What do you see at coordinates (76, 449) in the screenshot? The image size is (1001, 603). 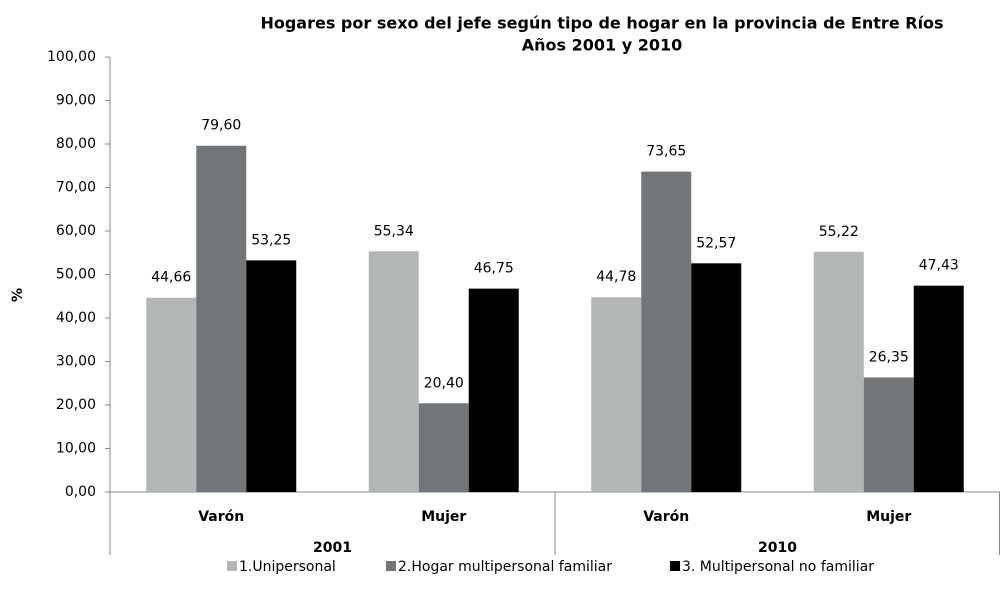 I see `y-tick-label: 10,00` at bounding box center [76, 449].